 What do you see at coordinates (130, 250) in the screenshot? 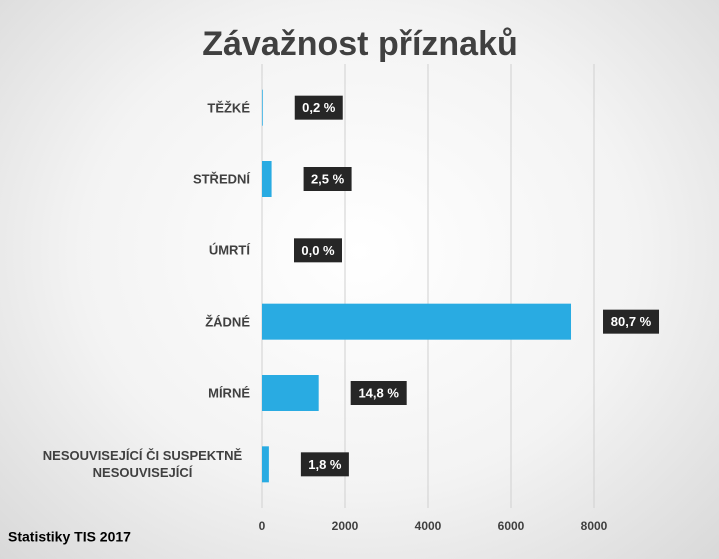
I see `category-label-box: ÚMRTÍ` at bounding box center [130, 250].